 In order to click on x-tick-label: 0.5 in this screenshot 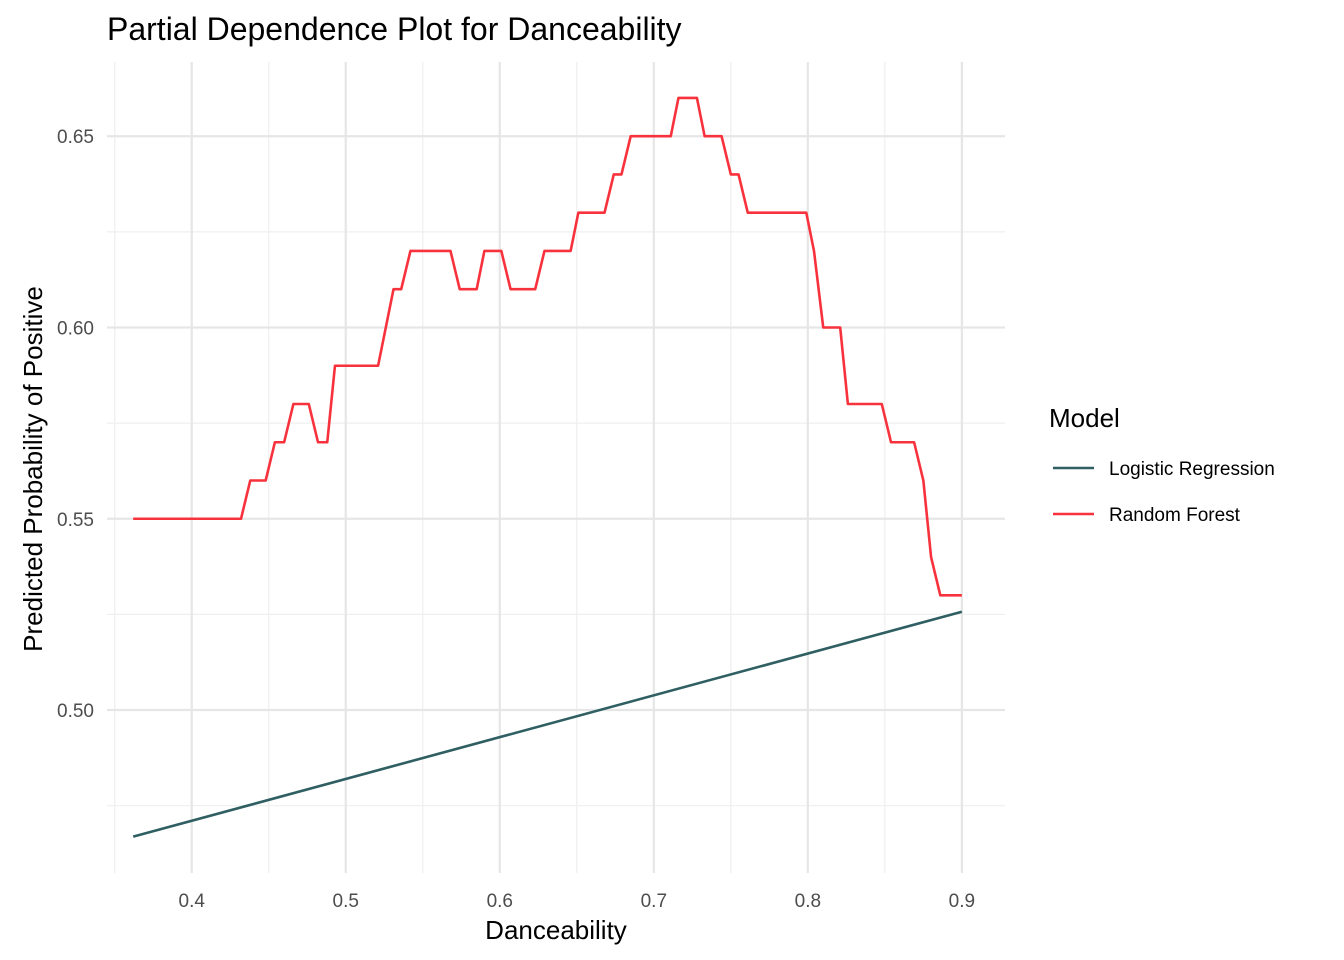, I will do `click(346, 901)`.